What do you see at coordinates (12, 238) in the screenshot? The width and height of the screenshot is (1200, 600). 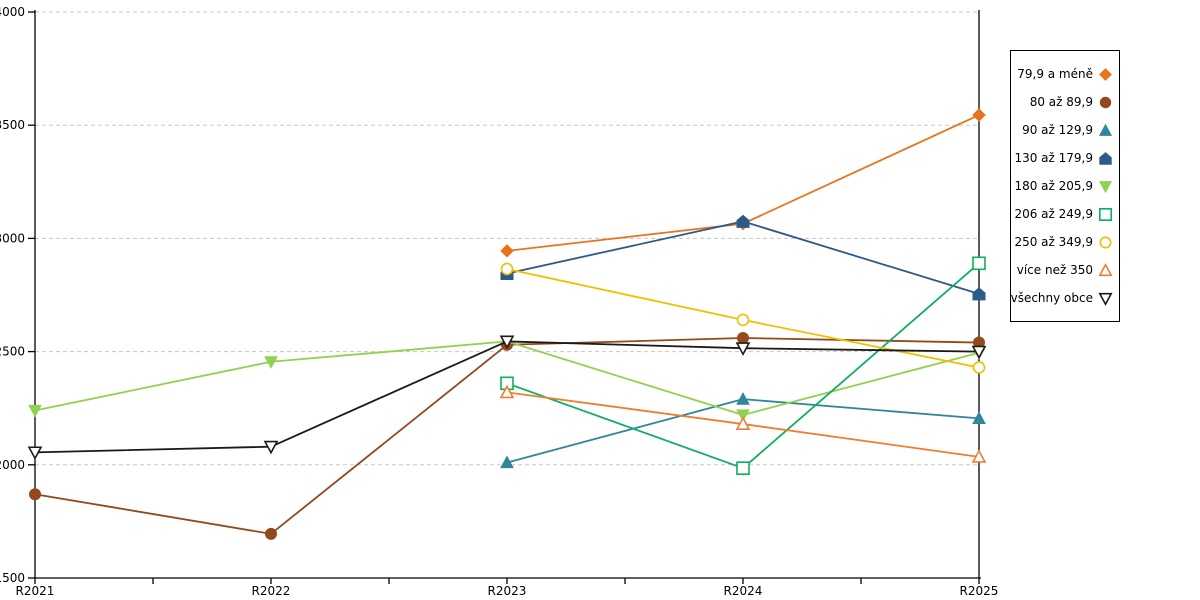 I see `y-axis-tick-label: 3000` at bounding box center [12, 238].